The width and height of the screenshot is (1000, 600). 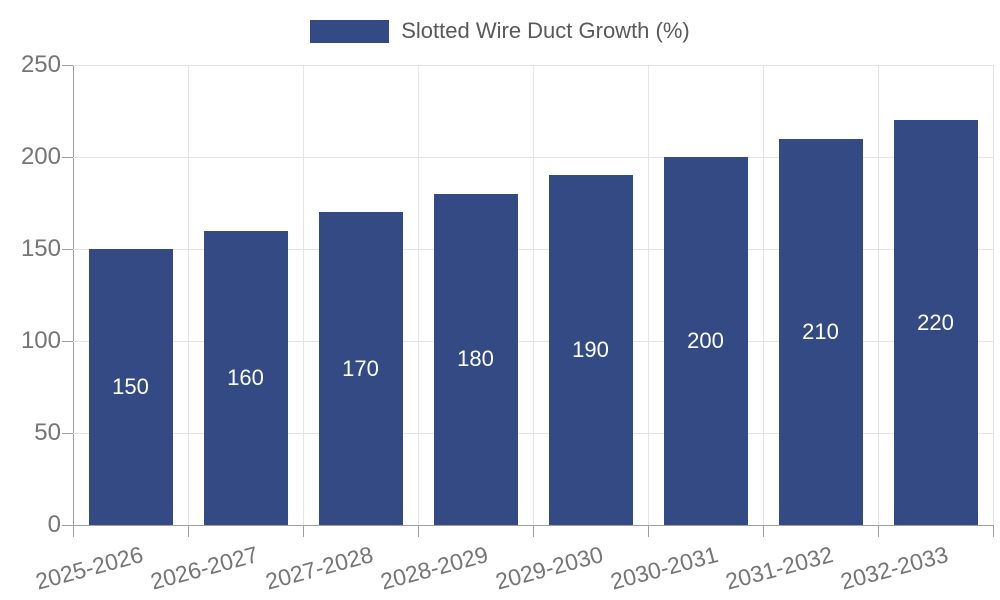 I want to click on bar-value-label: 170, so click(x=360, y=368).